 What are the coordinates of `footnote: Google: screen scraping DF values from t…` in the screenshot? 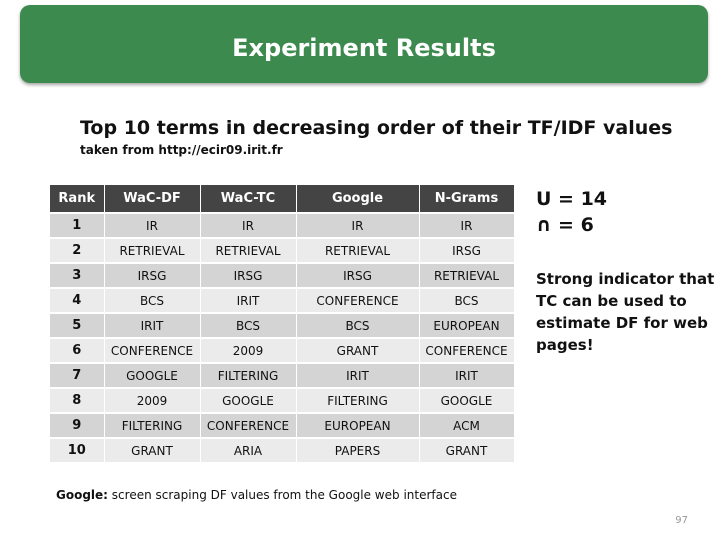 It's located at (256, 495).